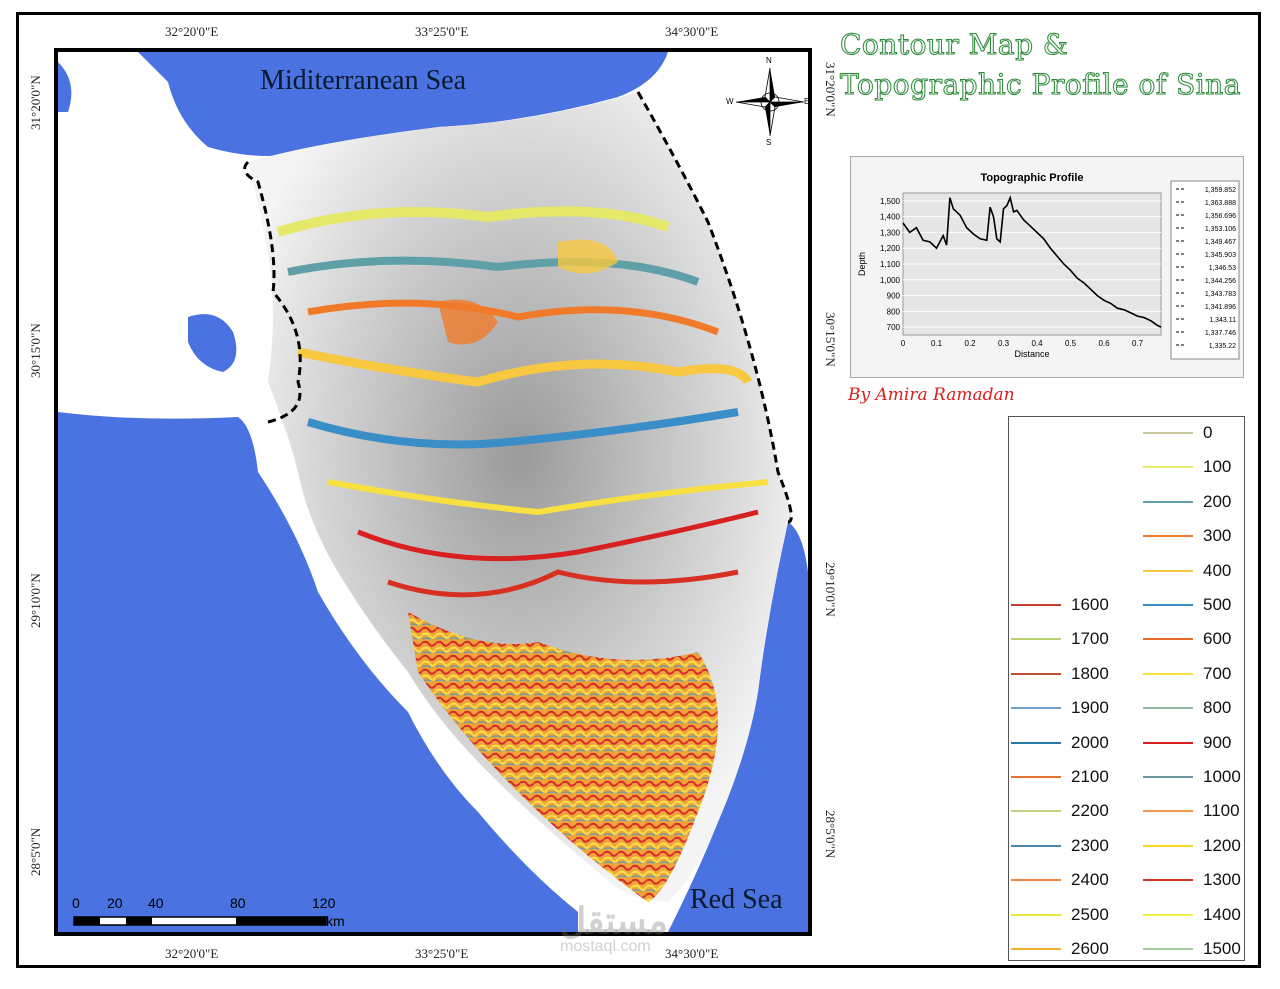 This screenshot has height=989, width=1280. I want to click on profile-legend-label: 1,346.53, so click(1222, 268).